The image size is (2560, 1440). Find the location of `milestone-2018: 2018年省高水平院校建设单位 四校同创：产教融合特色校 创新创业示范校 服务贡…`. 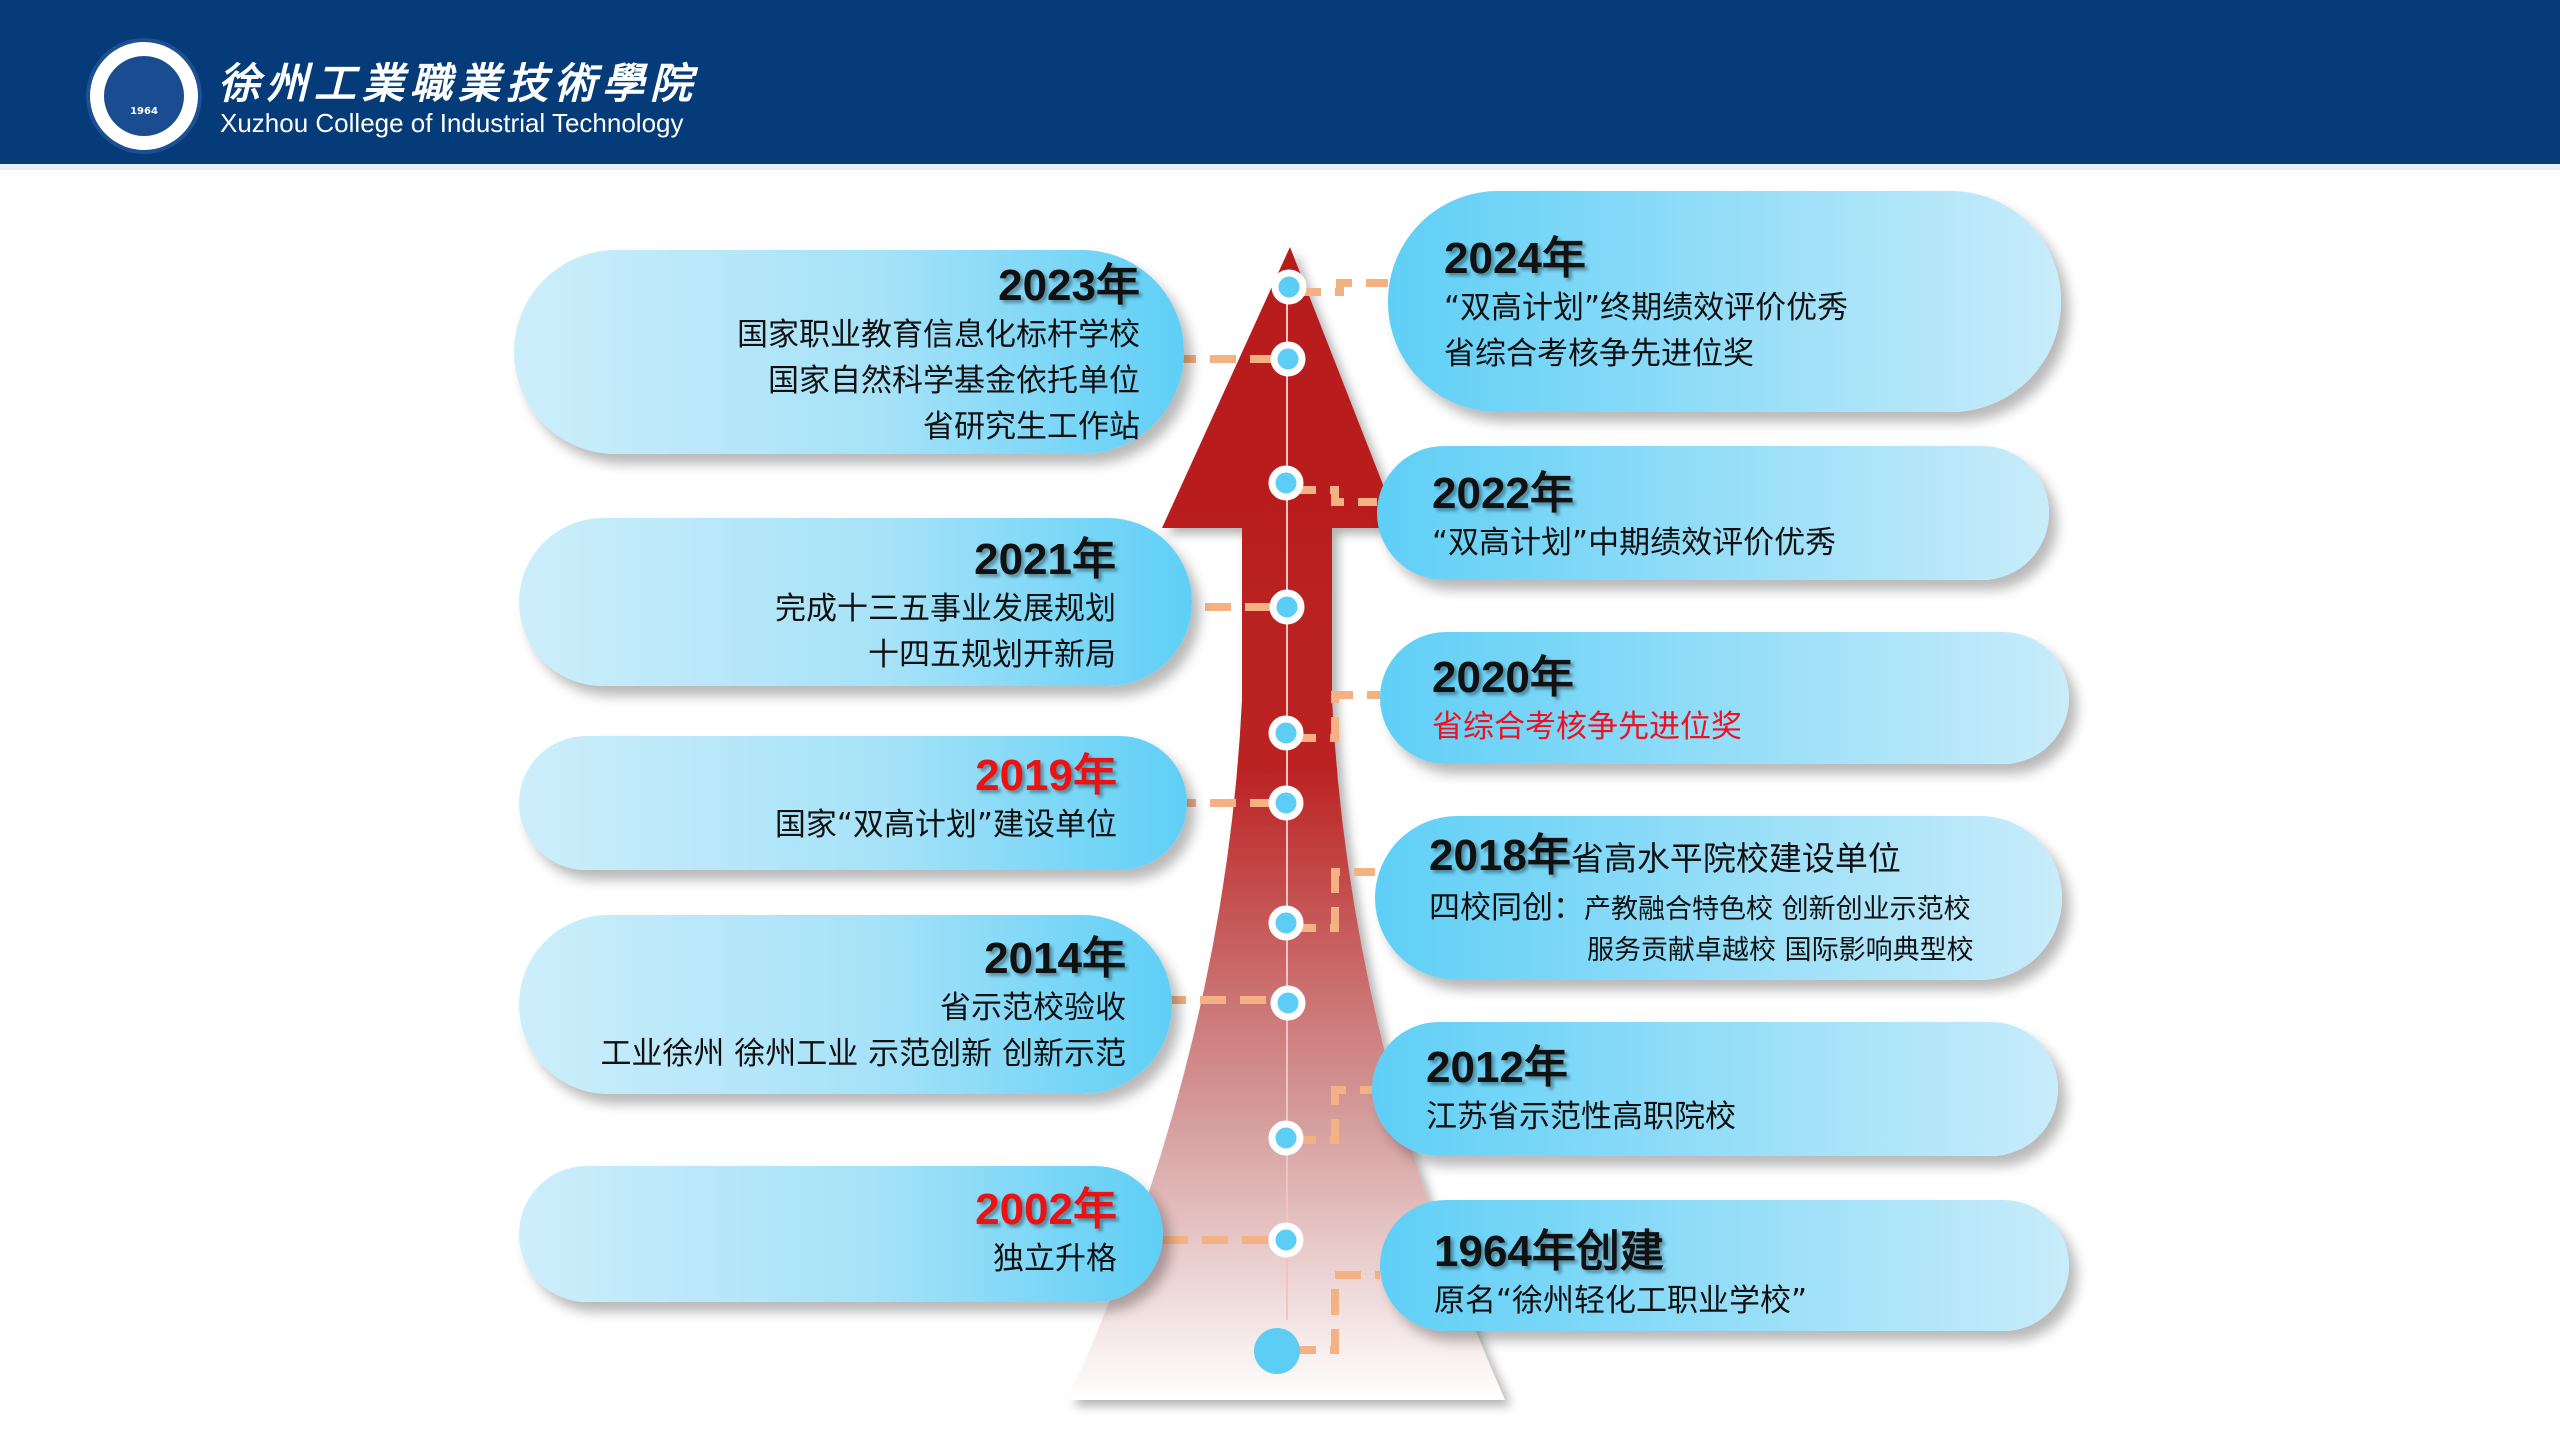

milestone-2018: 2018年省高水平院校建设单位 四校同创：产教融合特色校 创新创业示范校 服务贡… is located at coordinates (1718, 898).